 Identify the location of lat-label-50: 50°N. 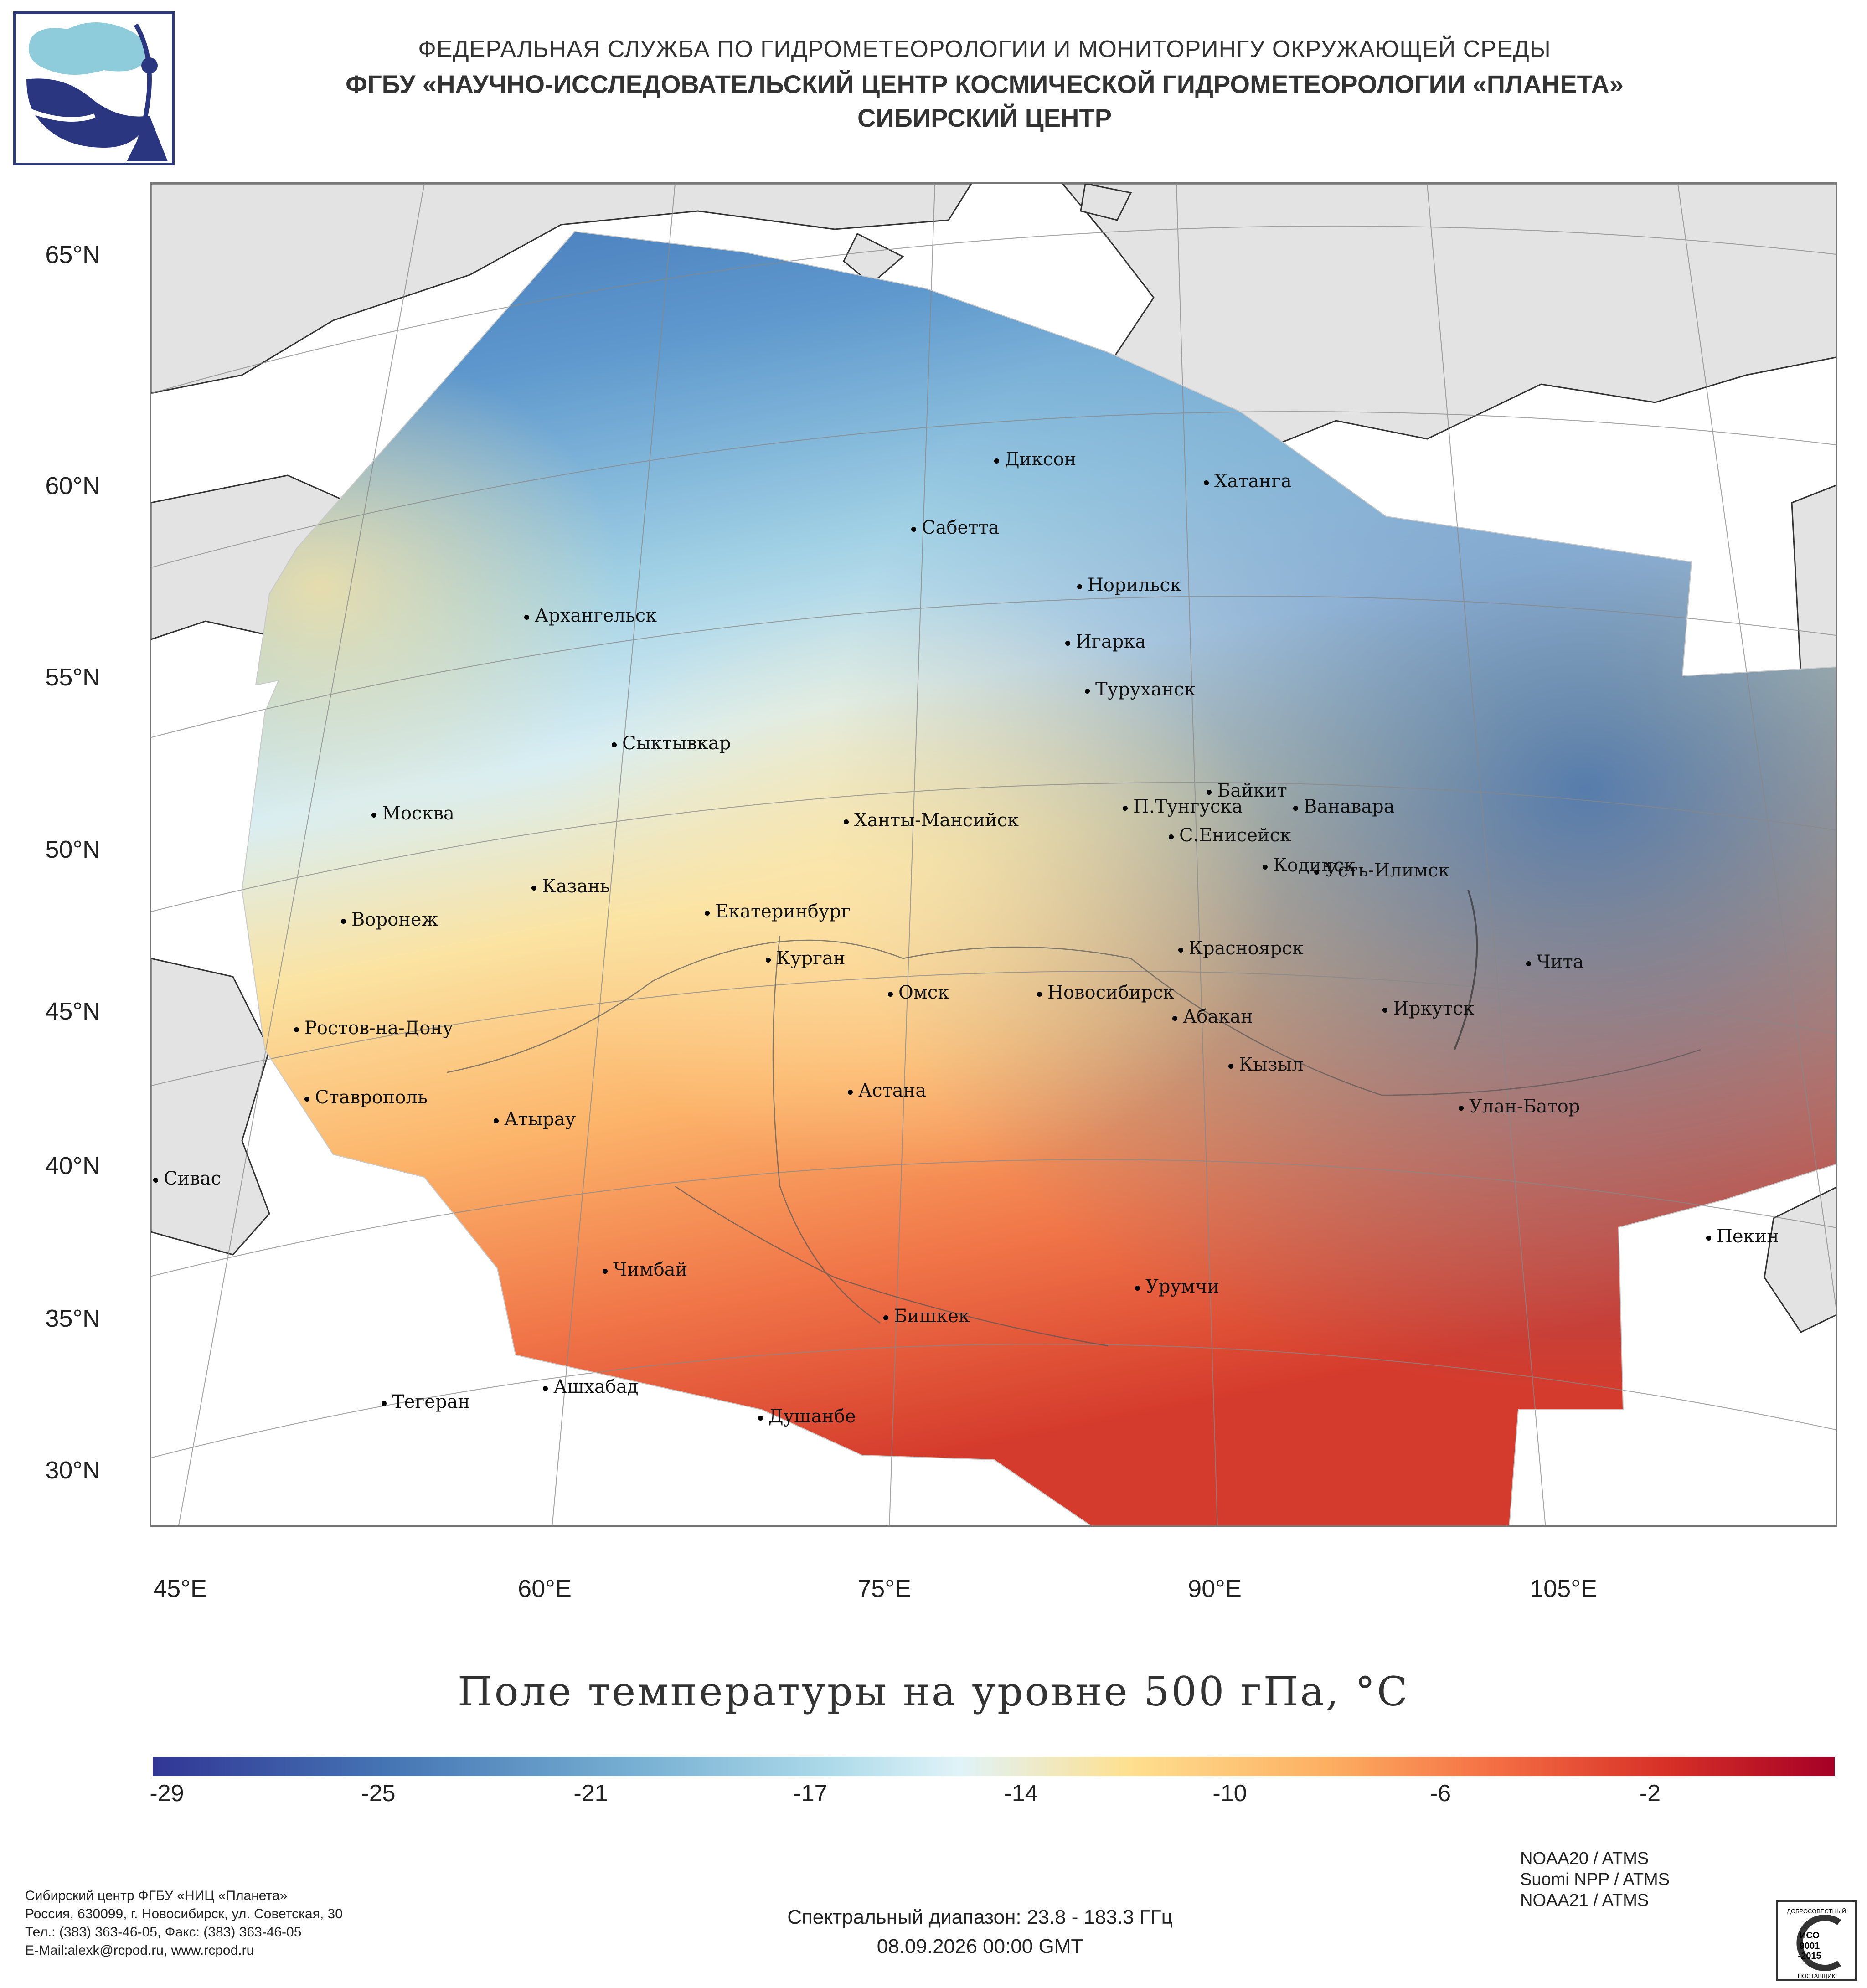
(72, 850).